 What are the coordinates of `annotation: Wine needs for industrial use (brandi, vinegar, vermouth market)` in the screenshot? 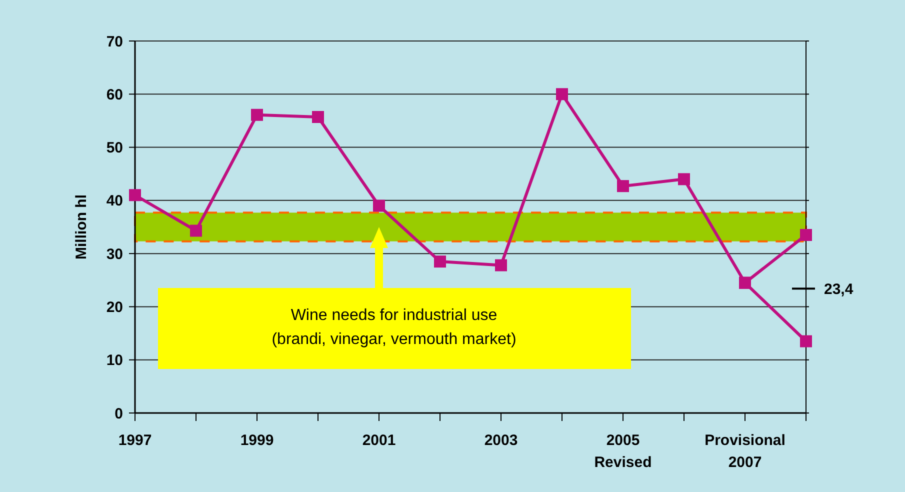 It's located at (394, 327).